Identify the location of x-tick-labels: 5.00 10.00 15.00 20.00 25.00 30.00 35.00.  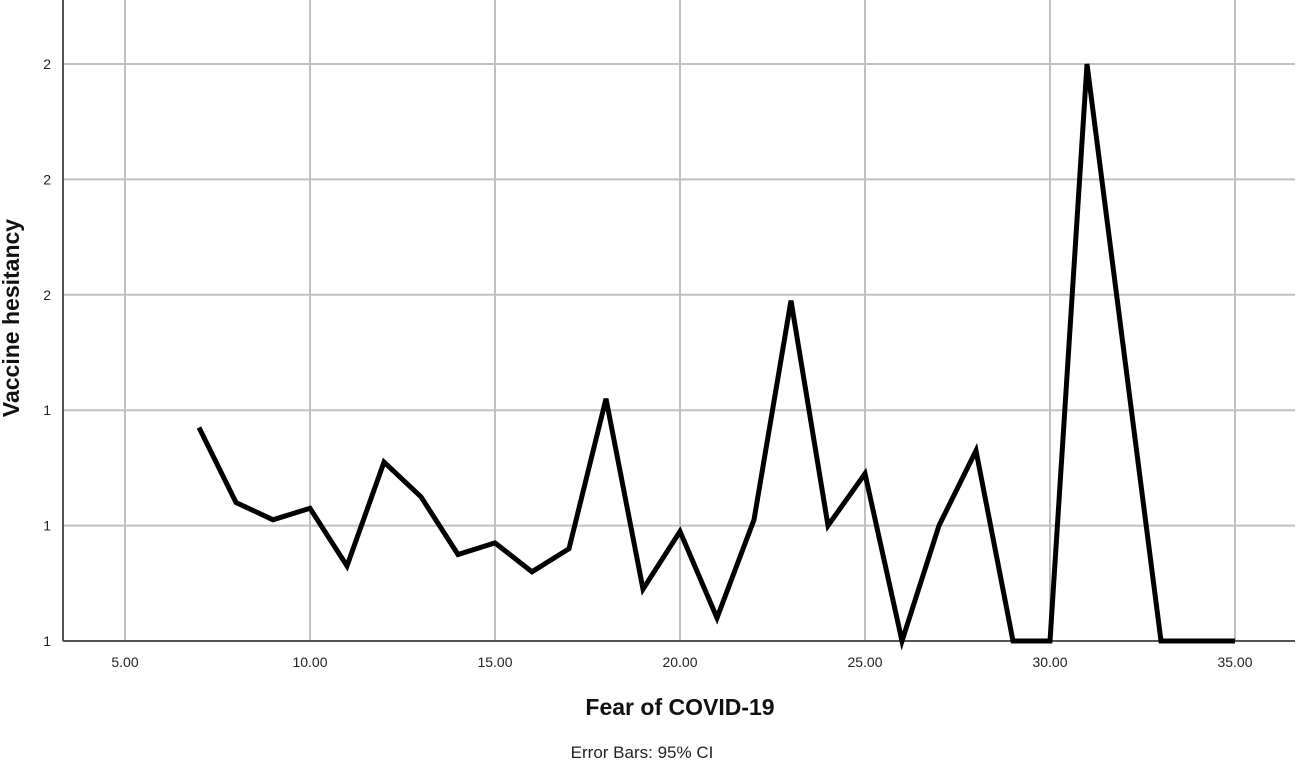
(681, 662).